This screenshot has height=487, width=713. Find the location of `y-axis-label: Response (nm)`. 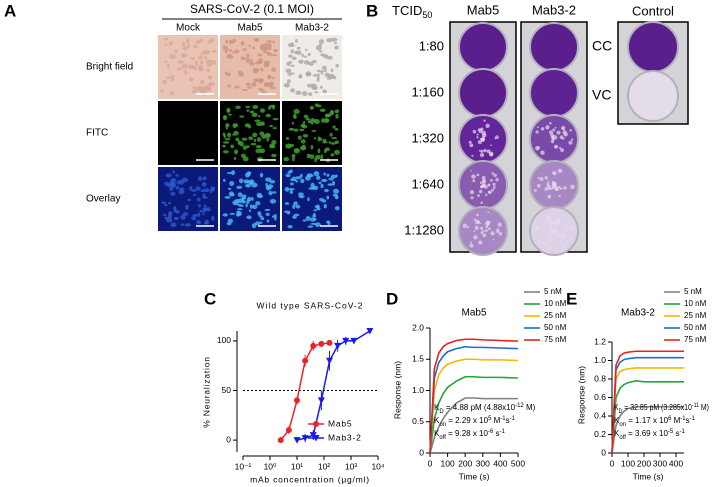

y-axis-label: Response (nm) is located at coordinates (397, 390).